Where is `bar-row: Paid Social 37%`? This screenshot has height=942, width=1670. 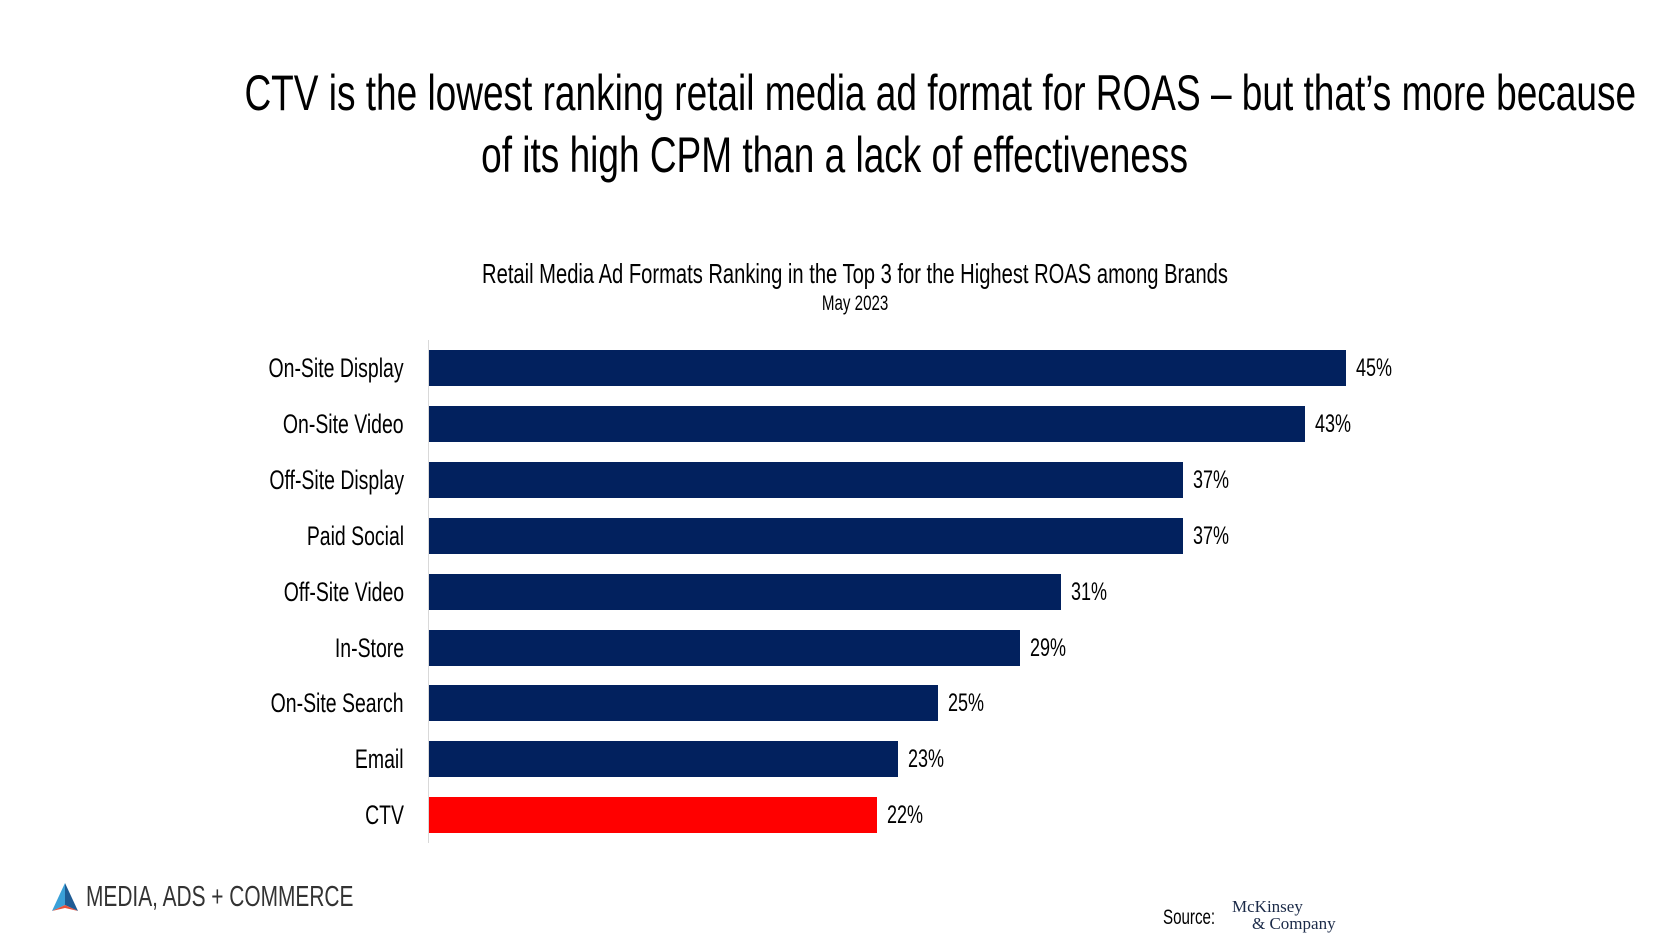
bar-row: Paid Social 37% is located at coordinates (835, 535).